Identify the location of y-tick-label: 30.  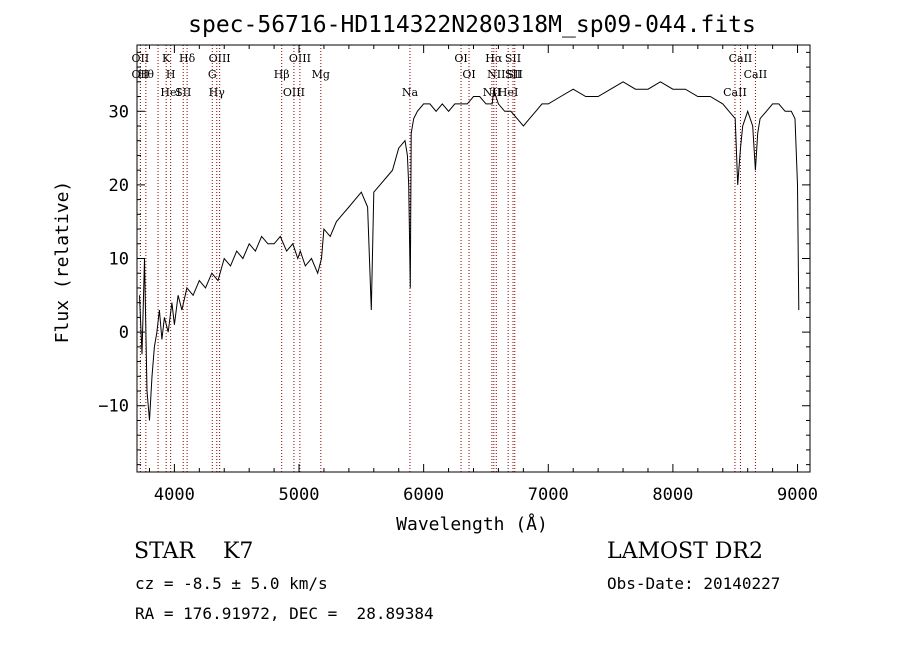
(119, 112).